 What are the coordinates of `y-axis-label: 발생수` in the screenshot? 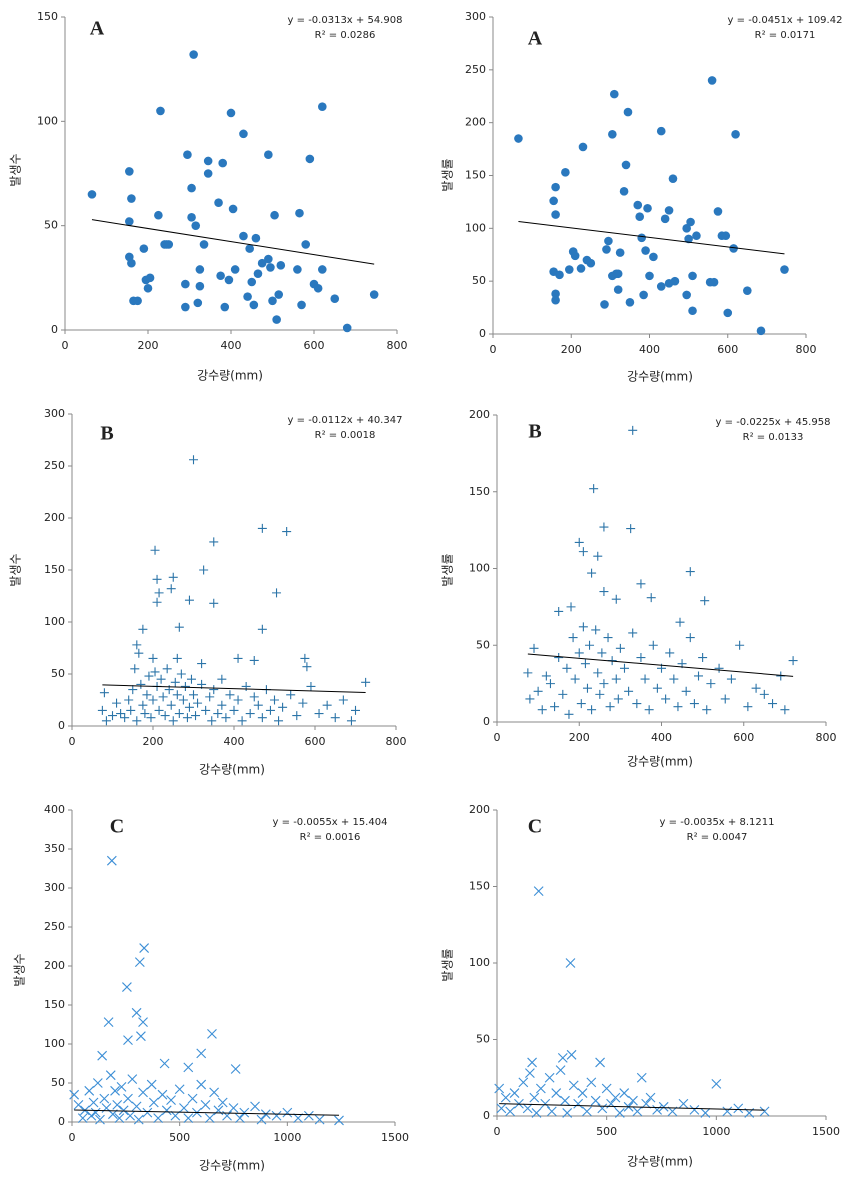 It's located at (20, 969).